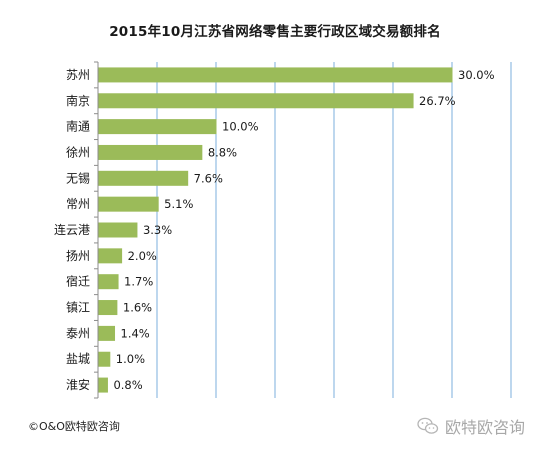 This screenshot has height=453, width=550. I want to click on watermark-text: 欧特欧咨询, so click(485, 427).